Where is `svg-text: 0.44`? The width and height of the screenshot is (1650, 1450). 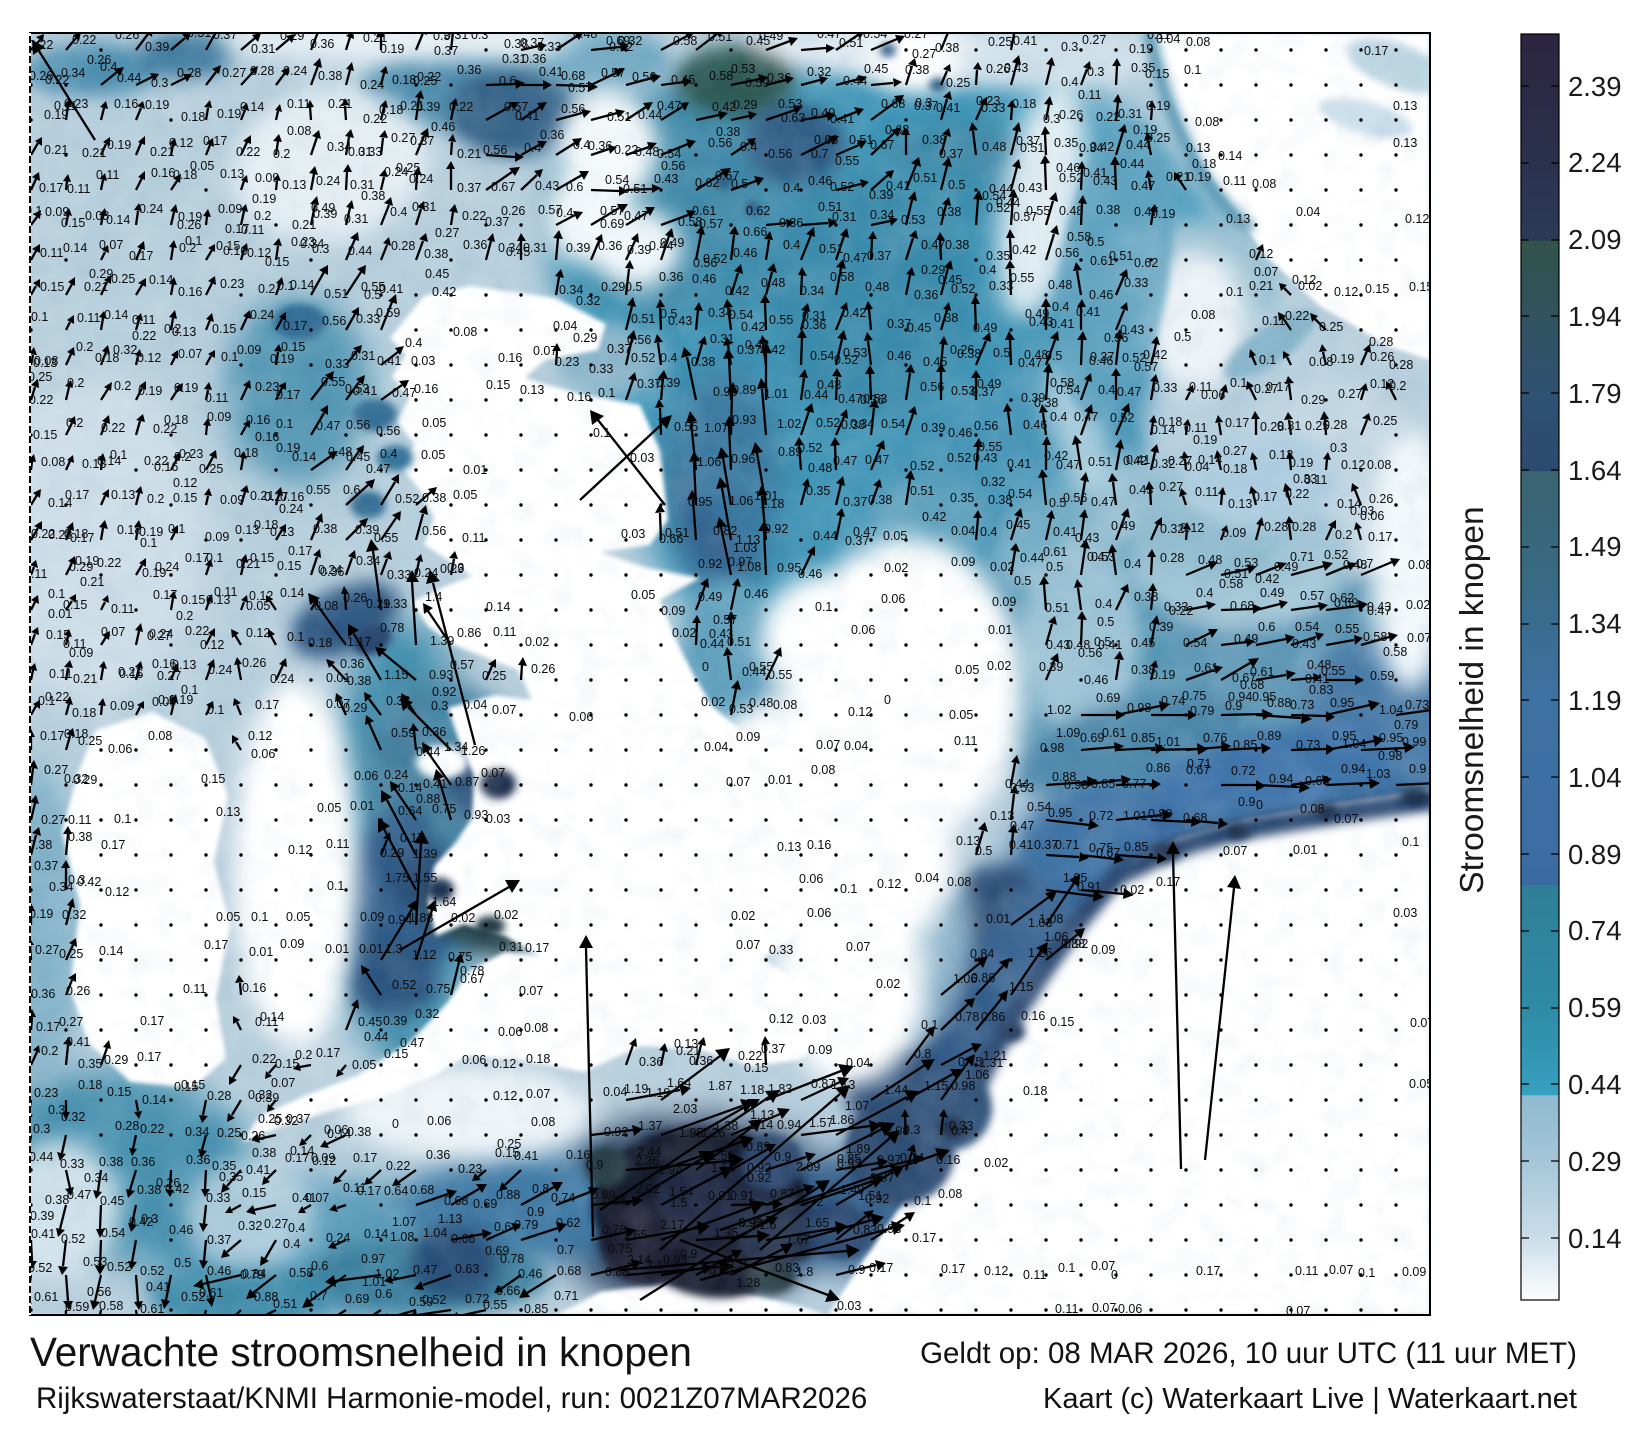 svg-text: 0.44 is located at coordinates (41, 1157).